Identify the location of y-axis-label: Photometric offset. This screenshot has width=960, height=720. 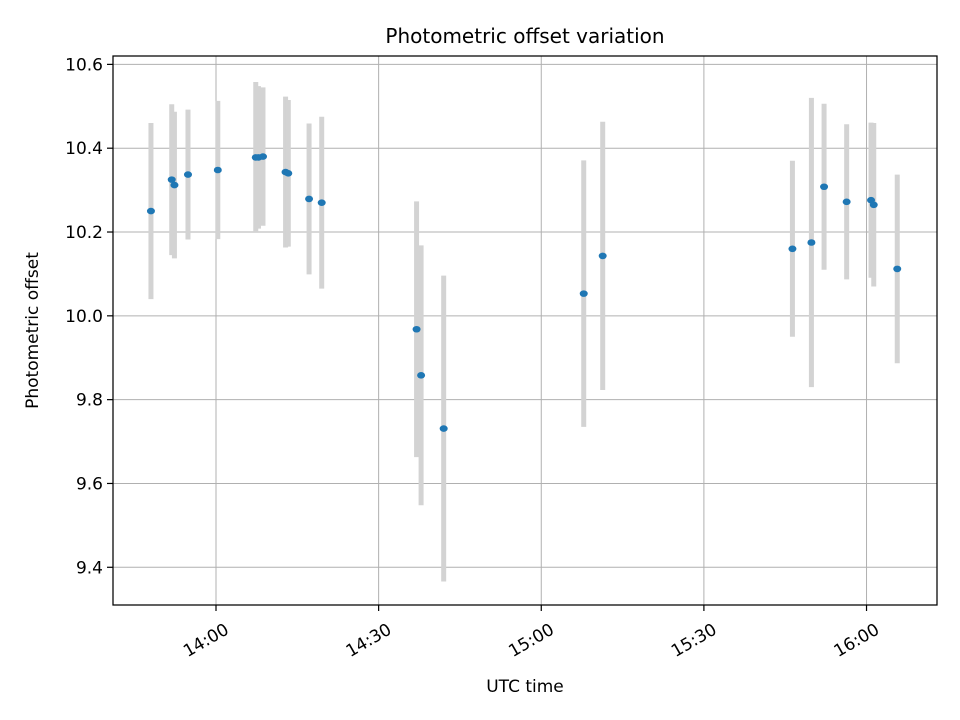
(33, 330).